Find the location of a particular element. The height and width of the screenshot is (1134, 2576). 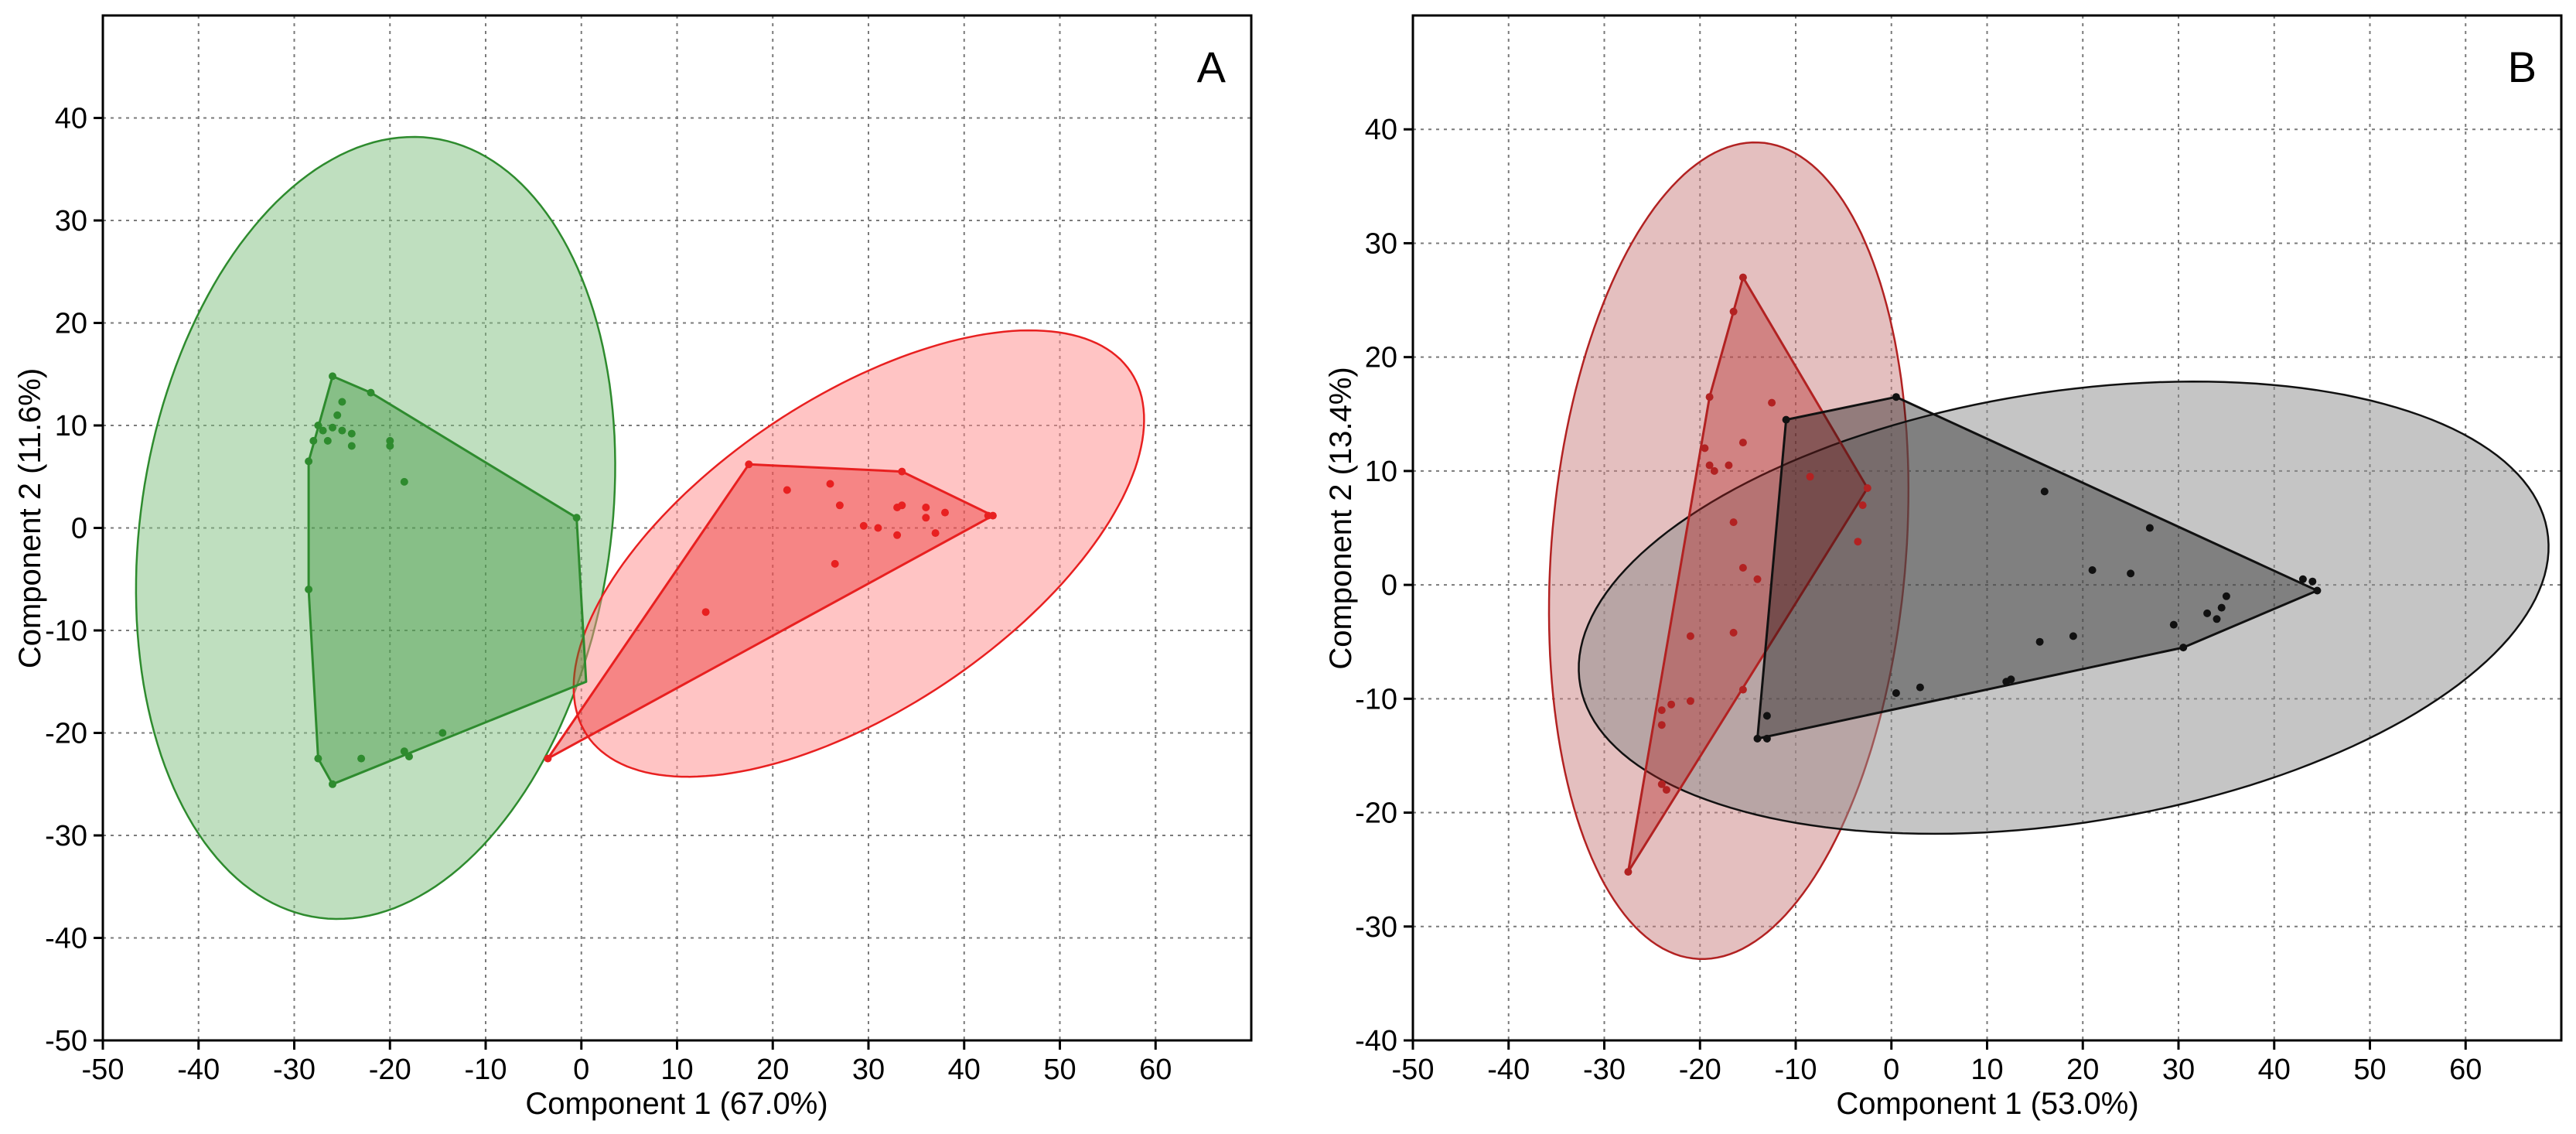

panel-letter-a: A is located at coordinates (1212, 67).